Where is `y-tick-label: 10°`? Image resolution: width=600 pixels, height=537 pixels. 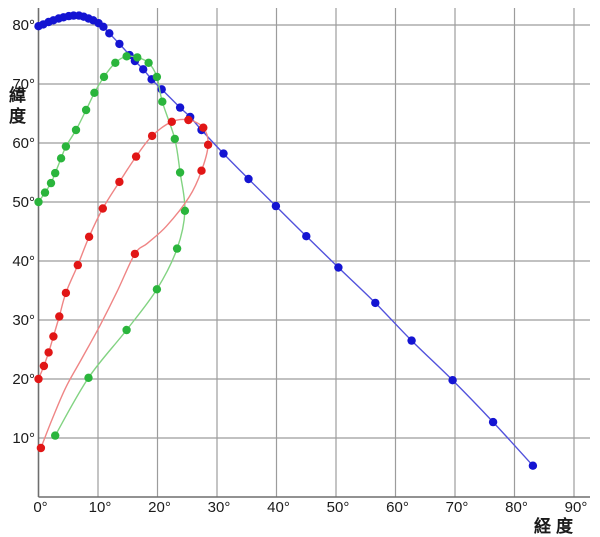 y-tick-label: 10° is located at coordinates (23, 438).